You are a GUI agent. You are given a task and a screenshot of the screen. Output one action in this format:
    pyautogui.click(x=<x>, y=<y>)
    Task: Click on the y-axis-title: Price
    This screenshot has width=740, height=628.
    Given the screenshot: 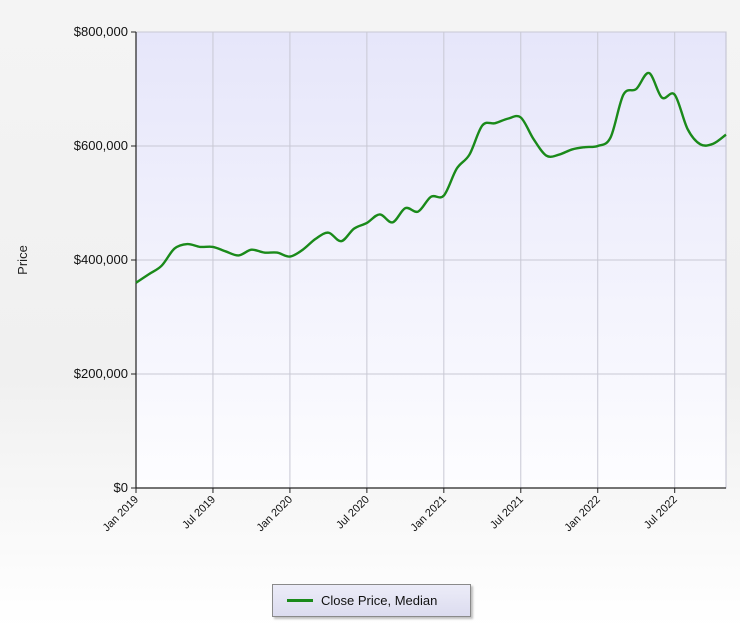 What is the action you would take?
    pyautogui.click(x=22, y=260)
    